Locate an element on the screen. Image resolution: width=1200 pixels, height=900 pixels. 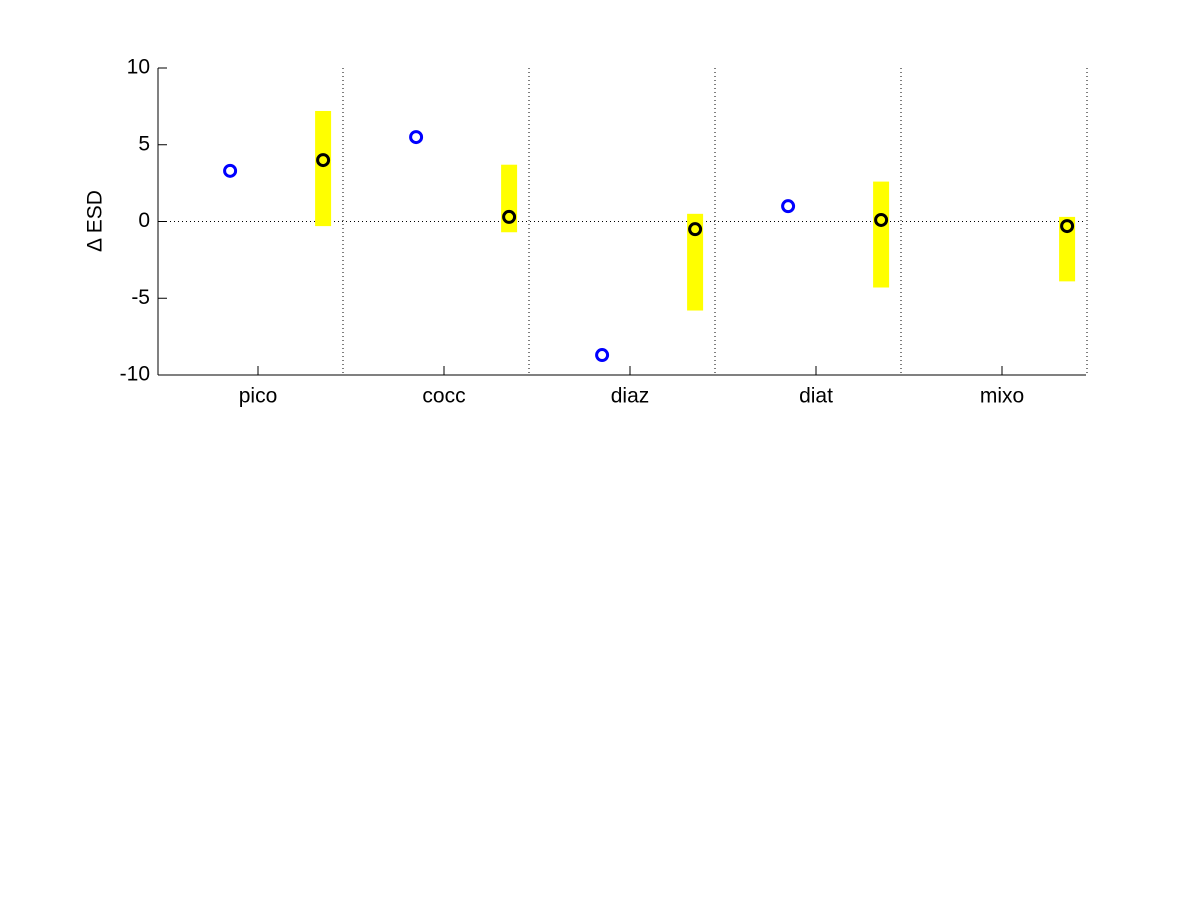
x-tick-label: diat is located at coordinates (816, 396).